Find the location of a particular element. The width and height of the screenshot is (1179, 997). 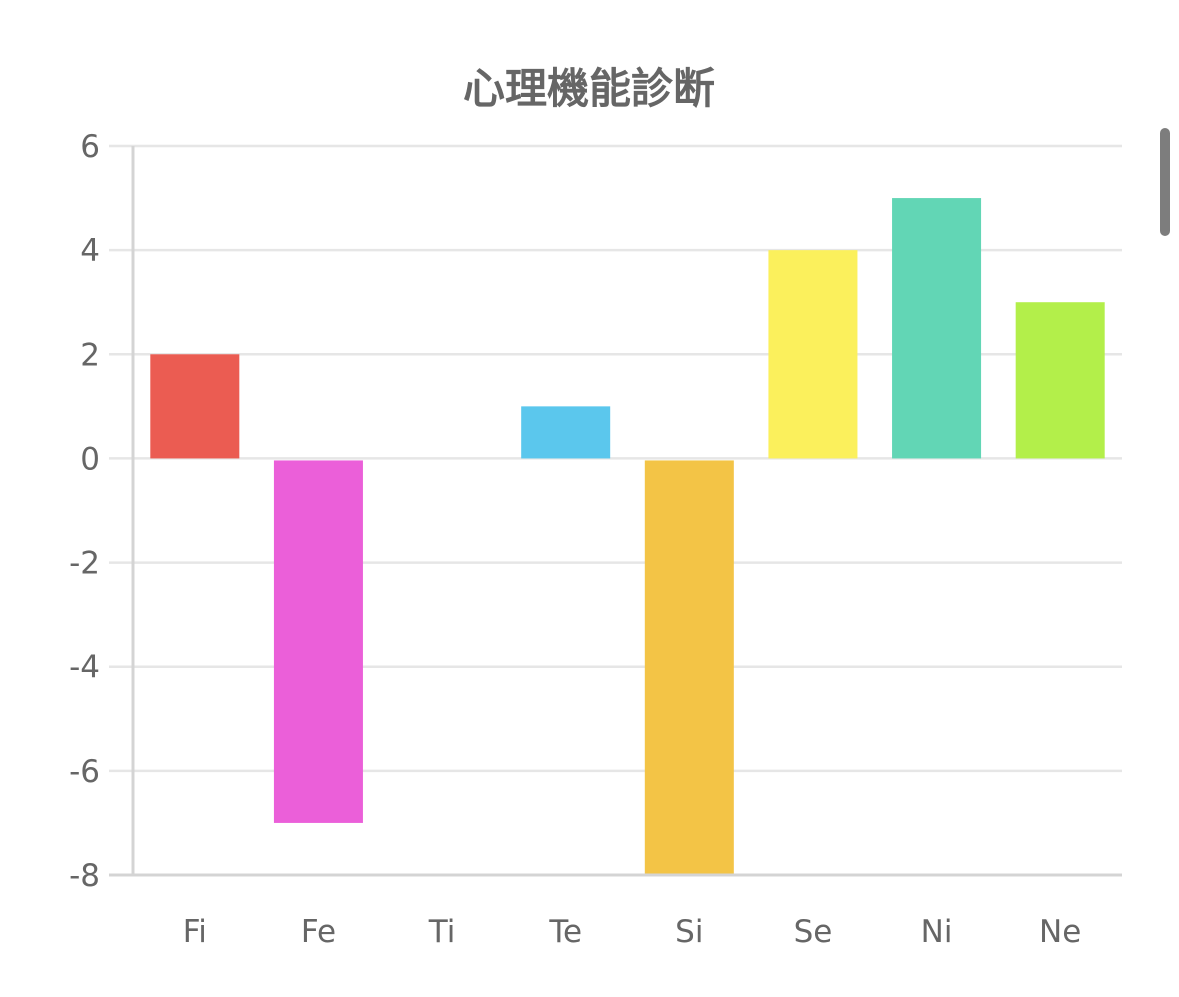

y-tick-label: -2 is located at coordinates (84, 564).